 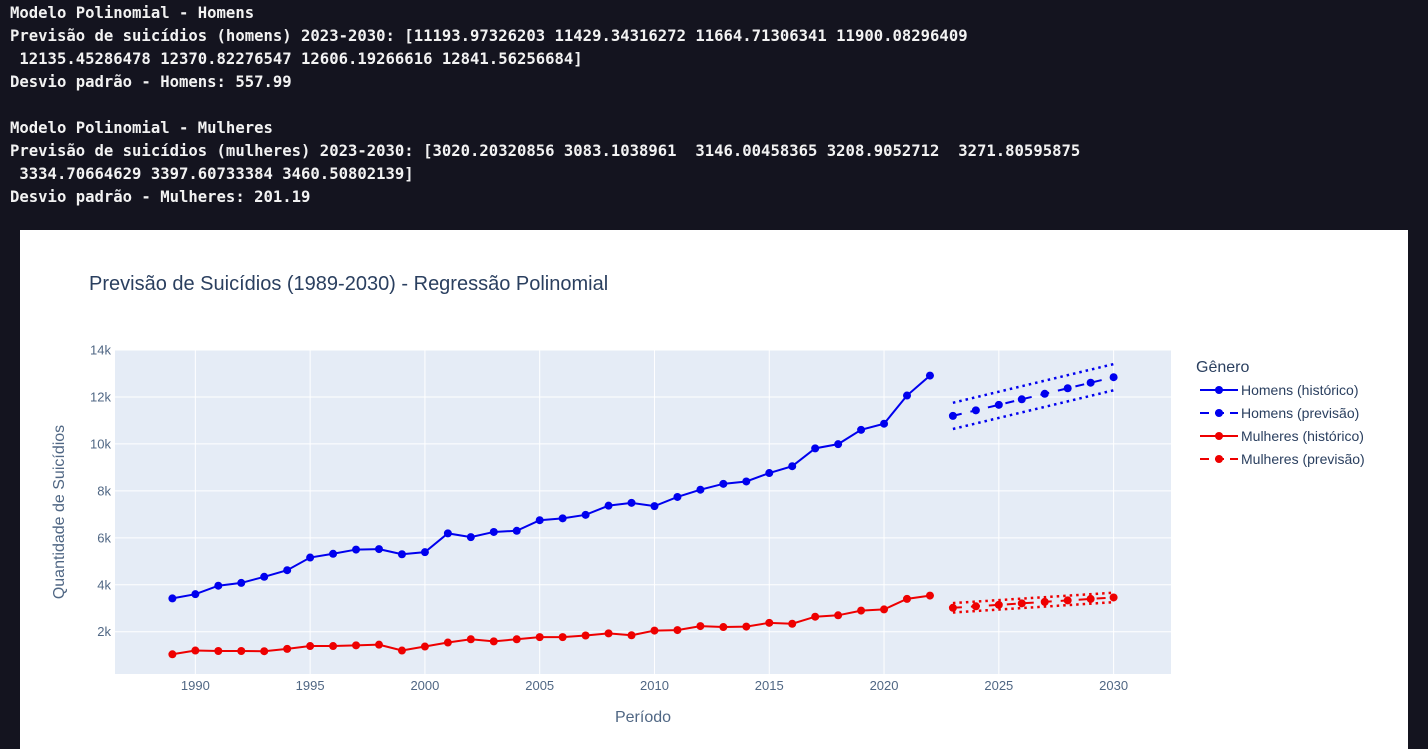 What do you see at coordinates (1302, 436) in the screenshot?
I see `legend-label: Mulheres (histórico)` at bounding box center [1302, 436].